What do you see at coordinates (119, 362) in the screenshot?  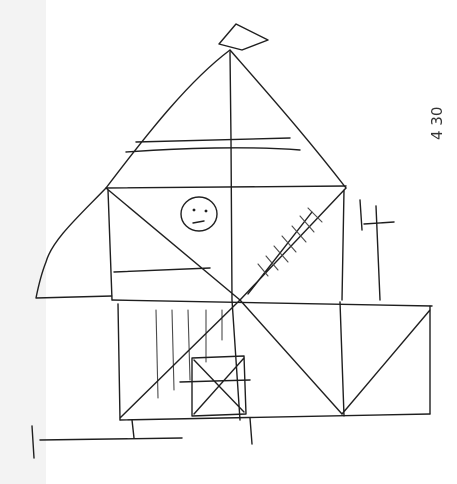 I see `lower-left-wall` at bounding box center [119, 362].